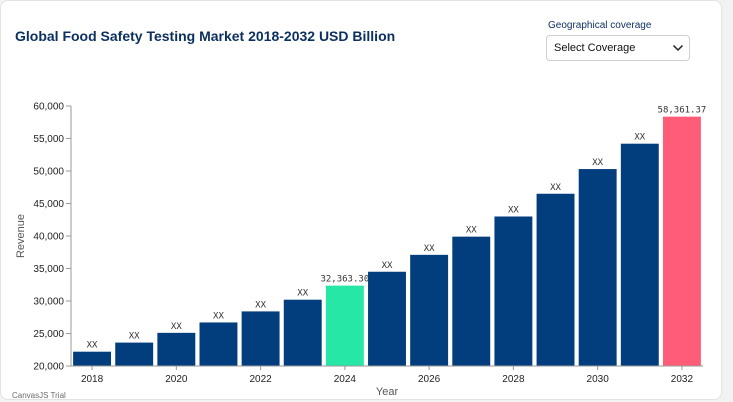 The image size is (733, 402). Describe the element at coordinates (260, 305) in the screenshot. I see `data-label-2022: XX` at that location.